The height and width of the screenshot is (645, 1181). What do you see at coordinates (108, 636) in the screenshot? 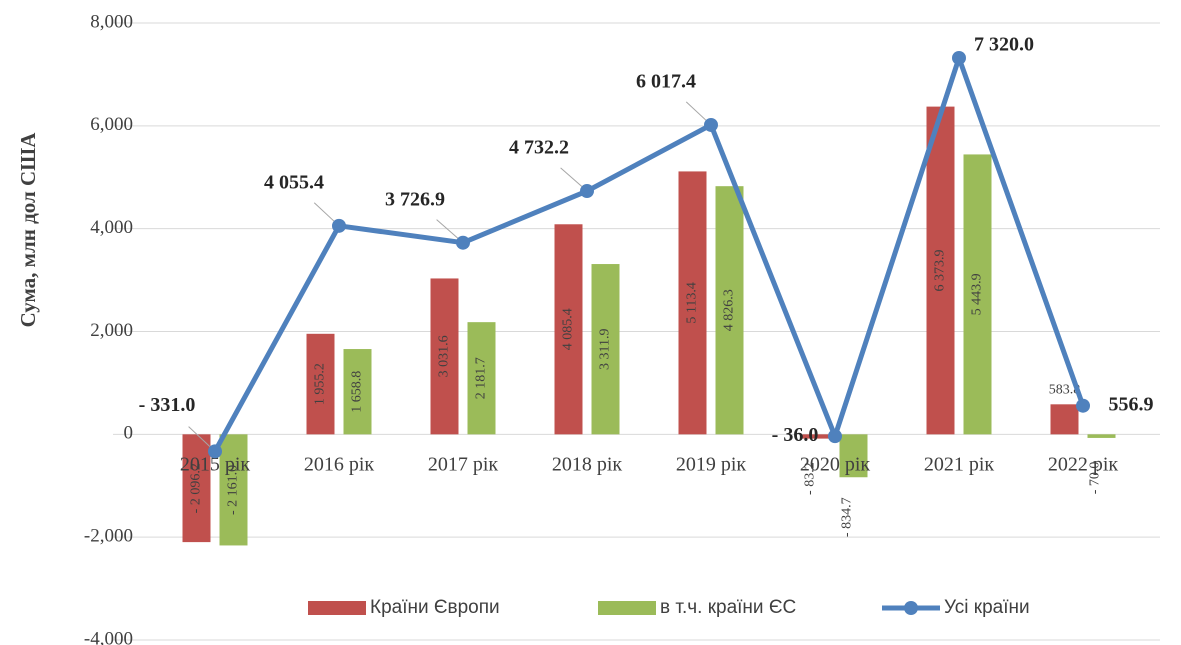
I see `y-tick-label: -4,000` at bounding box center [108, 636].